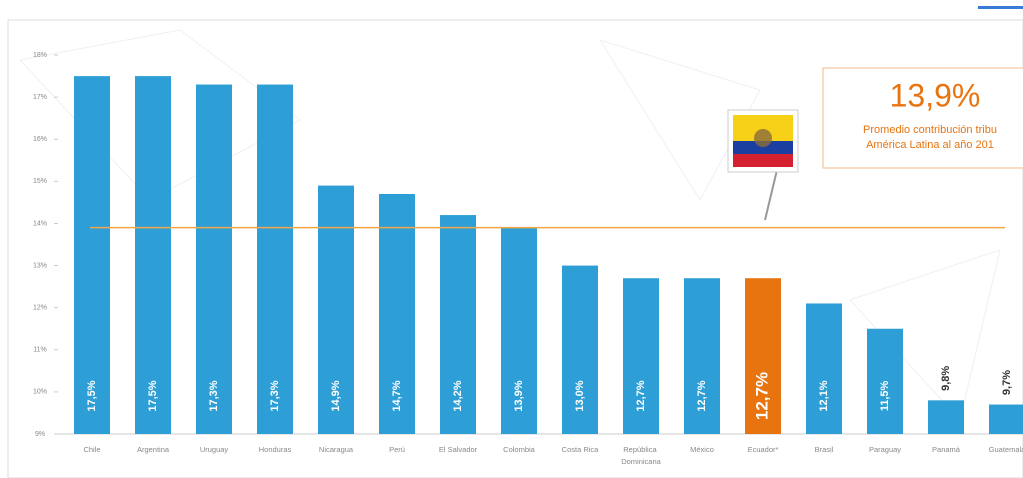 The image size is (1023, 478). What do you see at coordinates (1007, 382) in the screenshot?
I see `value-label: 9,7%` at bounding box center [1007, 382].